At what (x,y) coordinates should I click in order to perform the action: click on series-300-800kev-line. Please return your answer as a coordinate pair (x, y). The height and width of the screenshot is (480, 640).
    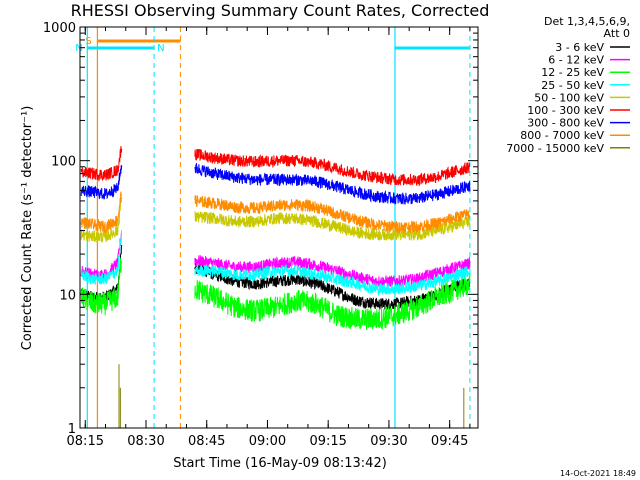
    Looking at the image, I should click on (275, 184).